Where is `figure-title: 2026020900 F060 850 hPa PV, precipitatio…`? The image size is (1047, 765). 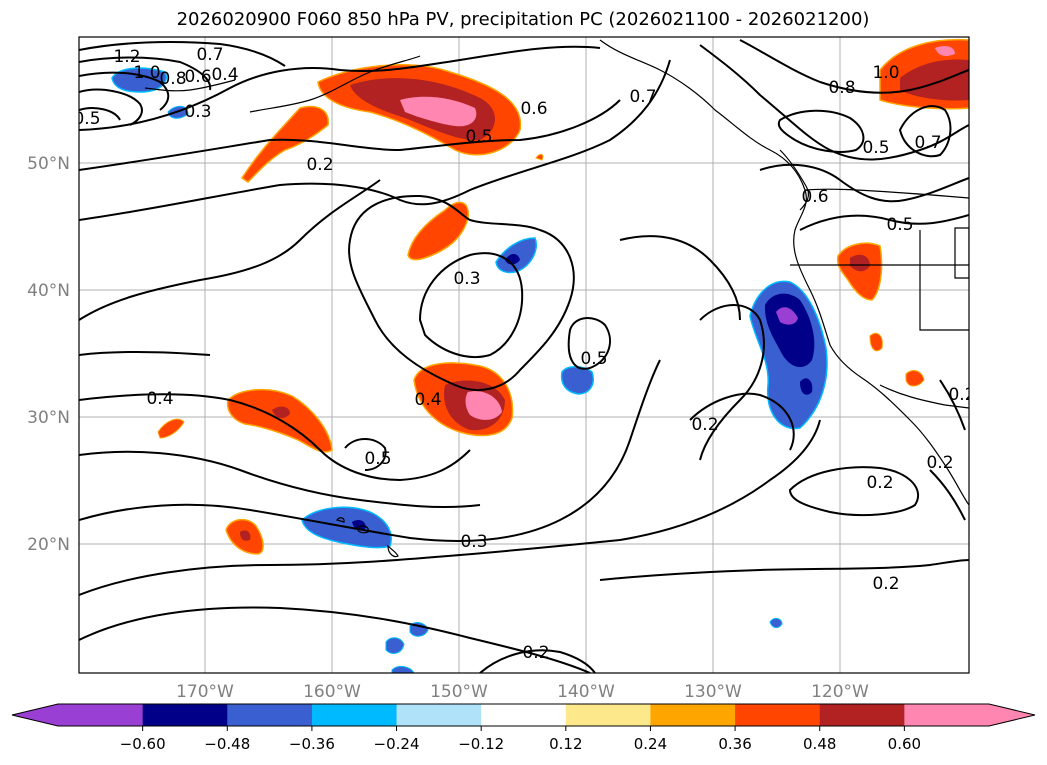 figure-title: 2026020900 F060 850 hPa PV, precipitatio… is located at coordinates (523, 19).